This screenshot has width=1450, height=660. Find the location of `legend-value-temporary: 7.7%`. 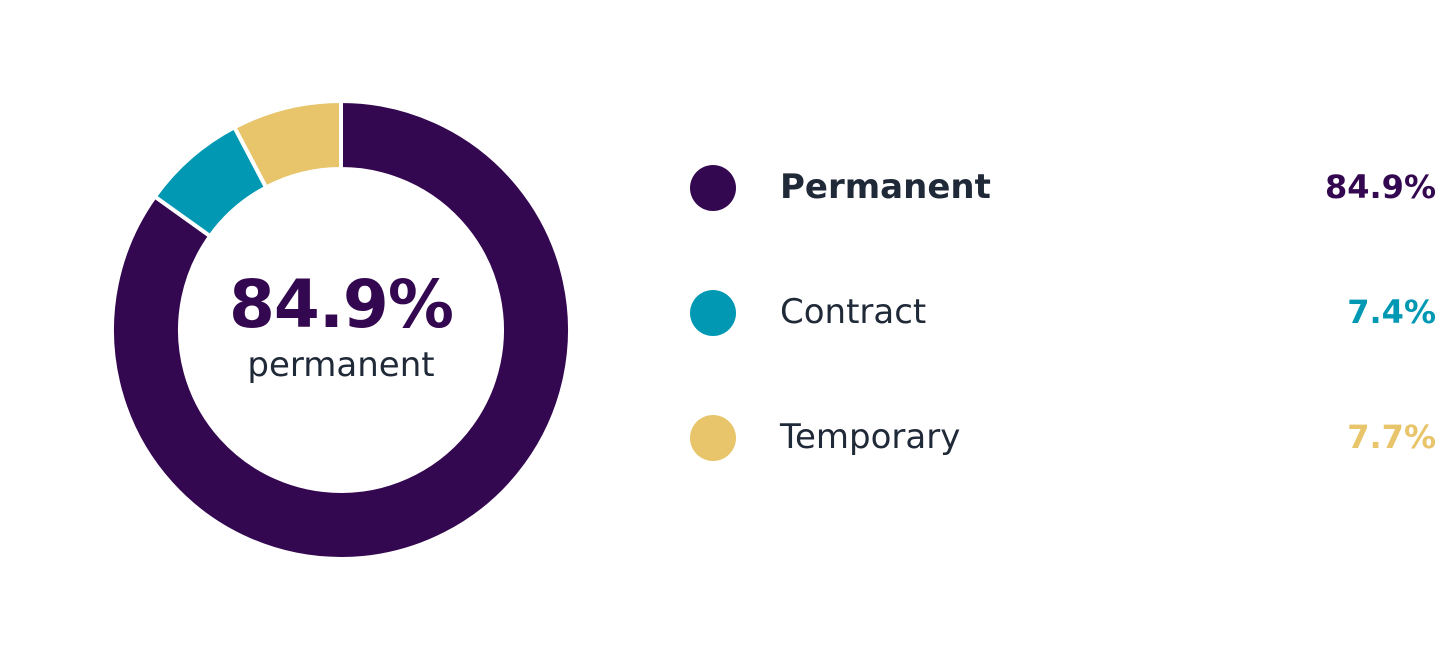

legend-value-temporary: 7.7% is located at coordinates (1391, 437).